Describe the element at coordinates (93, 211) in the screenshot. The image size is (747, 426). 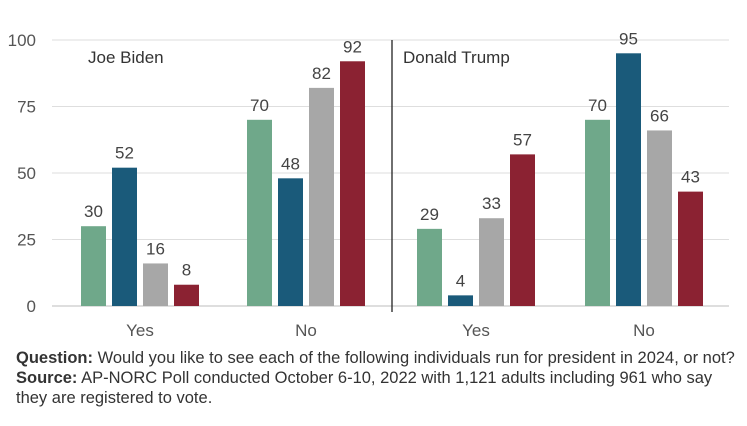
I see `bar-value-label: 30` at that location.